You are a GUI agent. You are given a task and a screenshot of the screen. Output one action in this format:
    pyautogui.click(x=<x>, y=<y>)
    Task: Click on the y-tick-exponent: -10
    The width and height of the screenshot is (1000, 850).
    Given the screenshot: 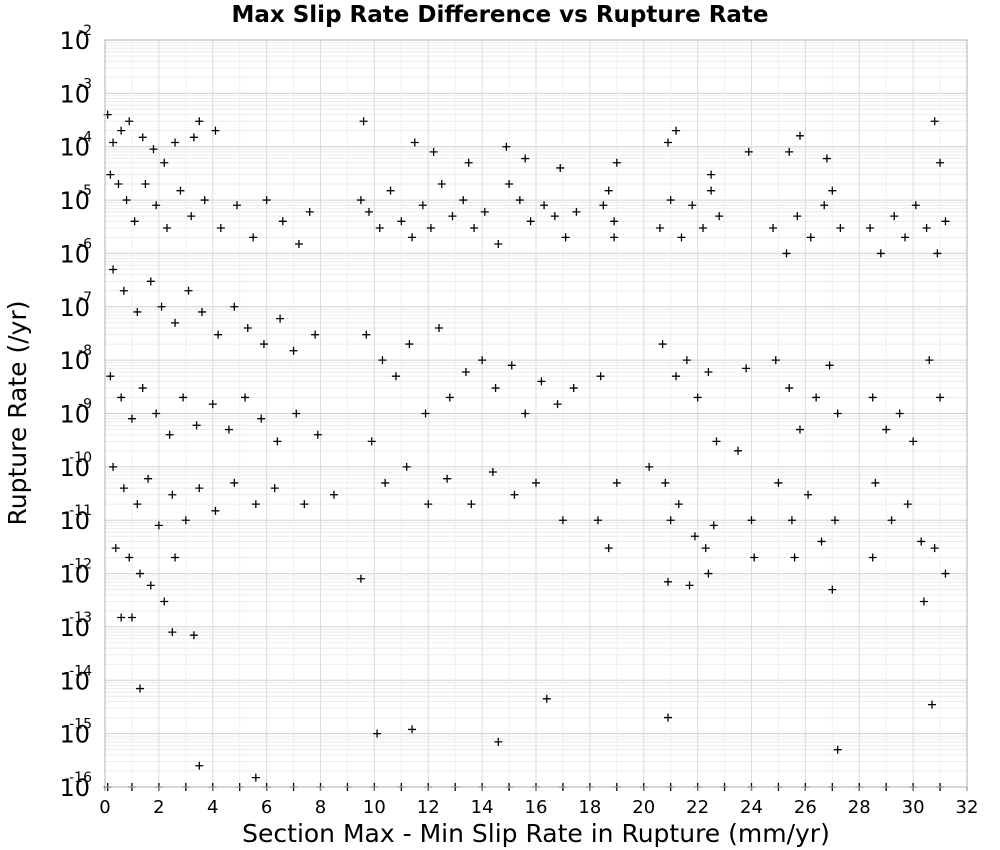 What is the action you would take?
    pyautogui.click(x=80, y=458)
    